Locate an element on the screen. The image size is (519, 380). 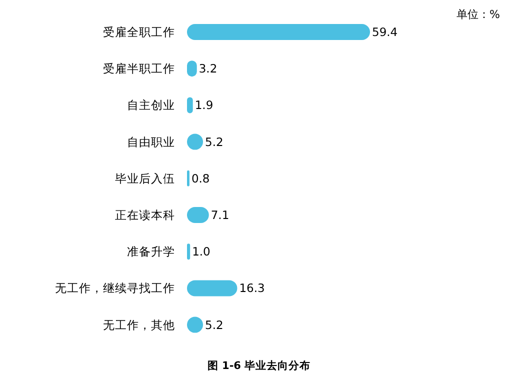
data-label: 7.1 is located at coordinates (220, 215).